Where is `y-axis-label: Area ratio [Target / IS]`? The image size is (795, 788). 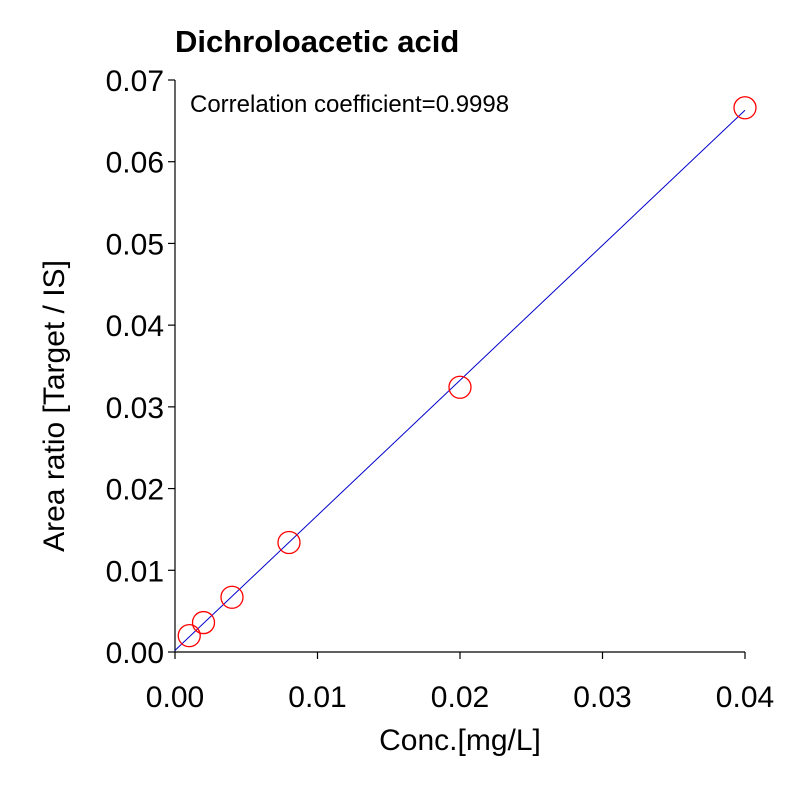 y-axis-label: Area ratio [Target / IS] is located at coordinates (54, 406).